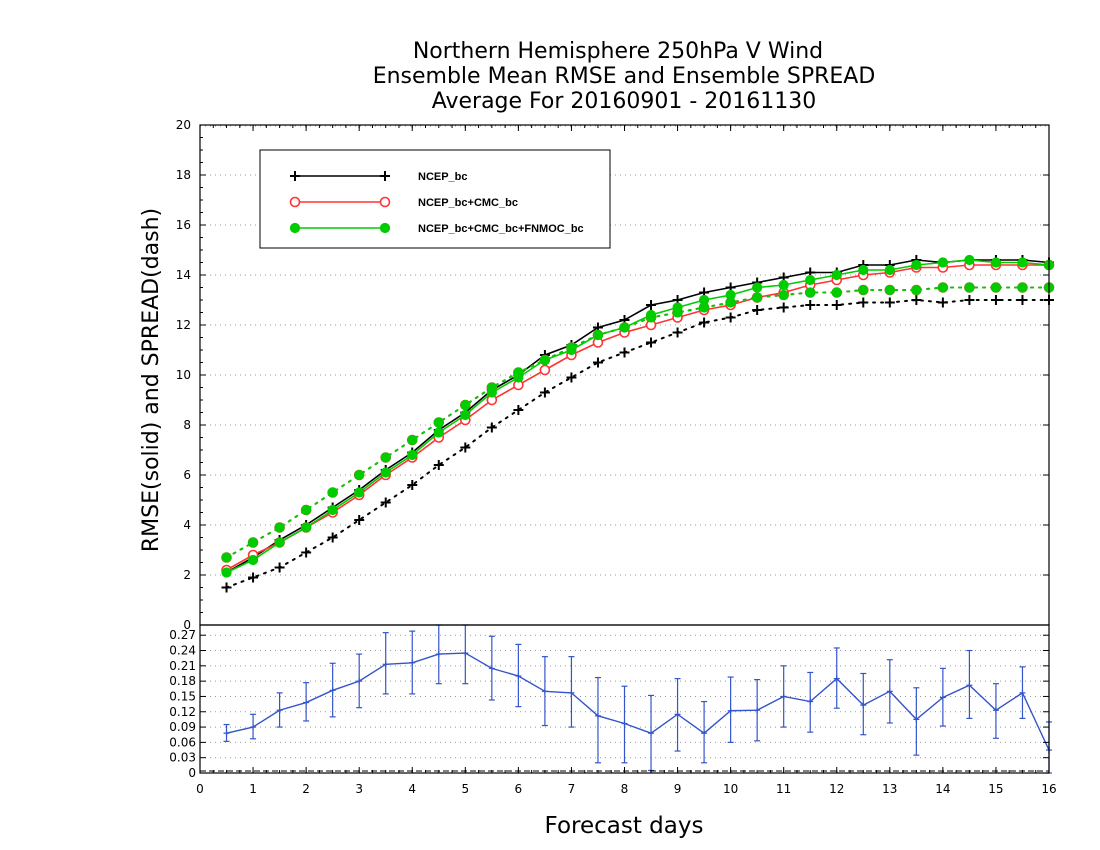 The image size is (1100, 850). Describe the element at coordinates (572, 789) in the screenshot. I see `xtick-label-7: 7` at that location.